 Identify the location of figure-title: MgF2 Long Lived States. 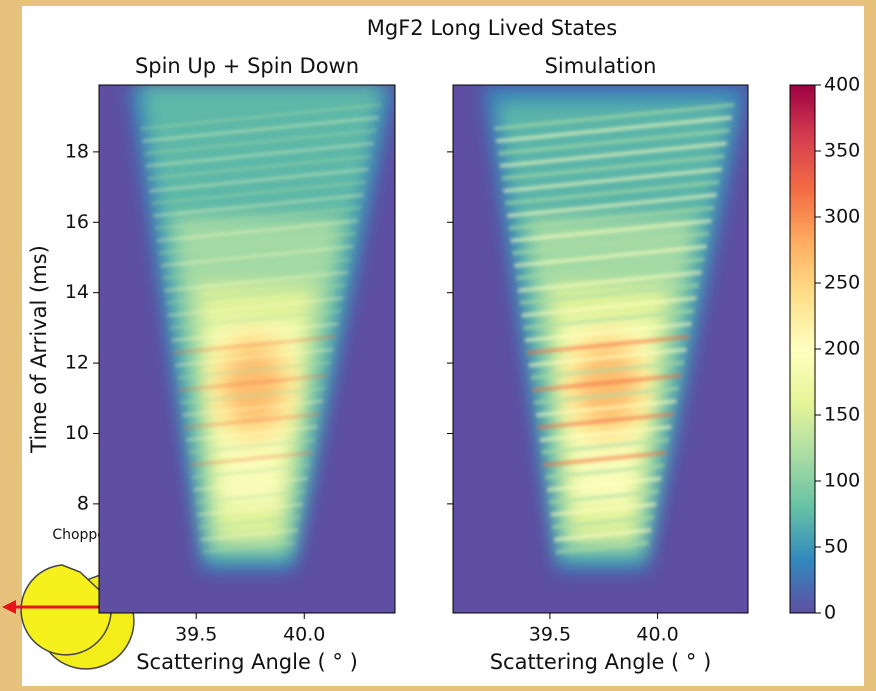
(492, 28).